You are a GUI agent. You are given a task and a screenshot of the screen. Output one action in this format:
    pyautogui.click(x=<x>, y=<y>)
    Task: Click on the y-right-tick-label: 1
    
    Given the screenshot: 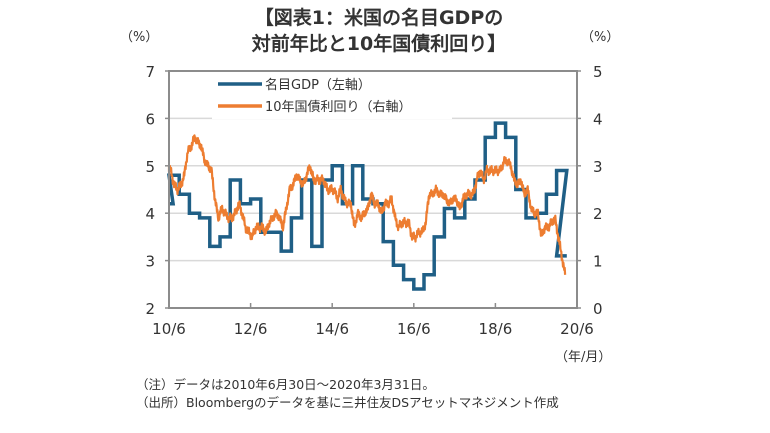 What is the action you would take?
    pyautogui.click(x=598, y=262)
    